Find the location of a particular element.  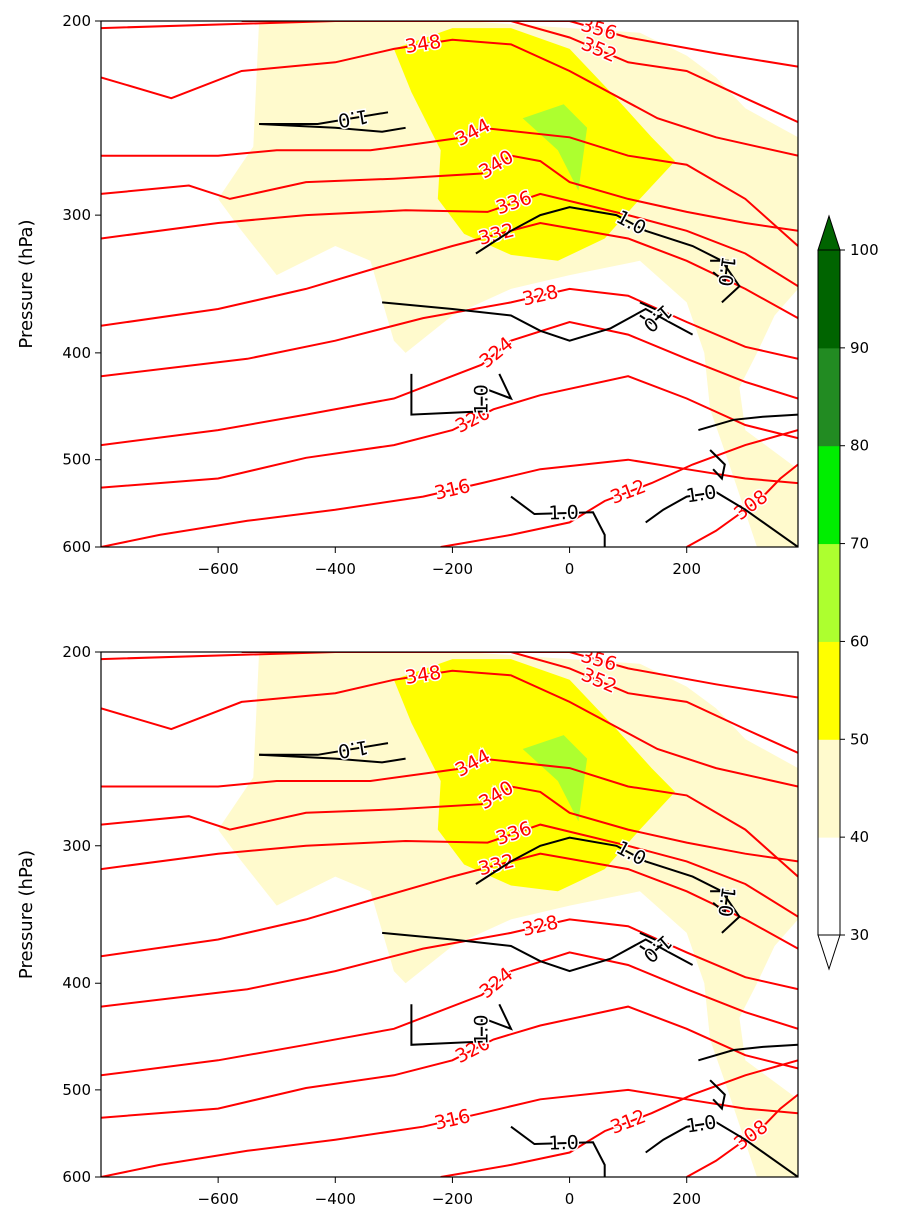

colorbar-tick-label: 80 is located at coordinates (859, 446).